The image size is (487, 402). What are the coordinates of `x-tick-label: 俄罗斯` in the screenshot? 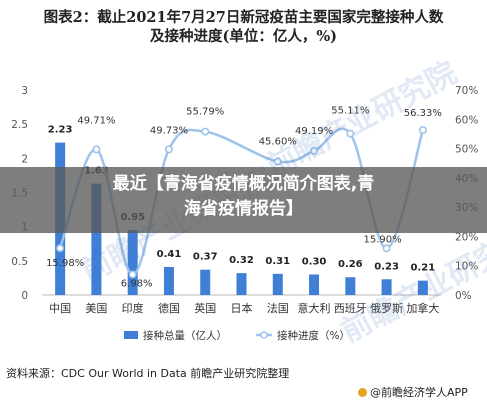 It's located at (386, 308).